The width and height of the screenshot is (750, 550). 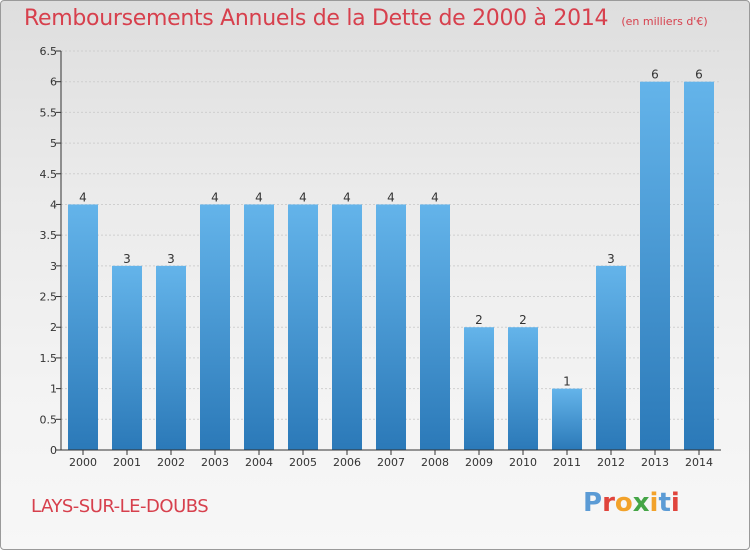 What do you see at coordinates (567, 462) in the screenshot?
I see `x-tick-label: 2011` at bounding box center [567, 462].